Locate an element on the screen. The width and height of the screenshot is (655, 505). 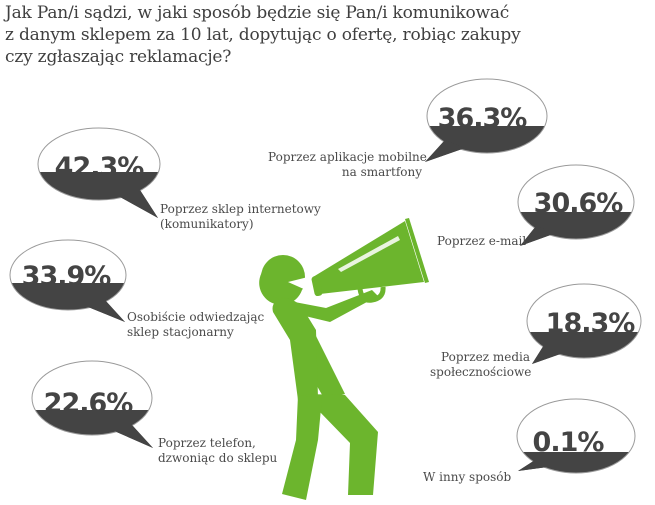
speech-bubble-icon: 18.3% is located at coordinates (584, 323).